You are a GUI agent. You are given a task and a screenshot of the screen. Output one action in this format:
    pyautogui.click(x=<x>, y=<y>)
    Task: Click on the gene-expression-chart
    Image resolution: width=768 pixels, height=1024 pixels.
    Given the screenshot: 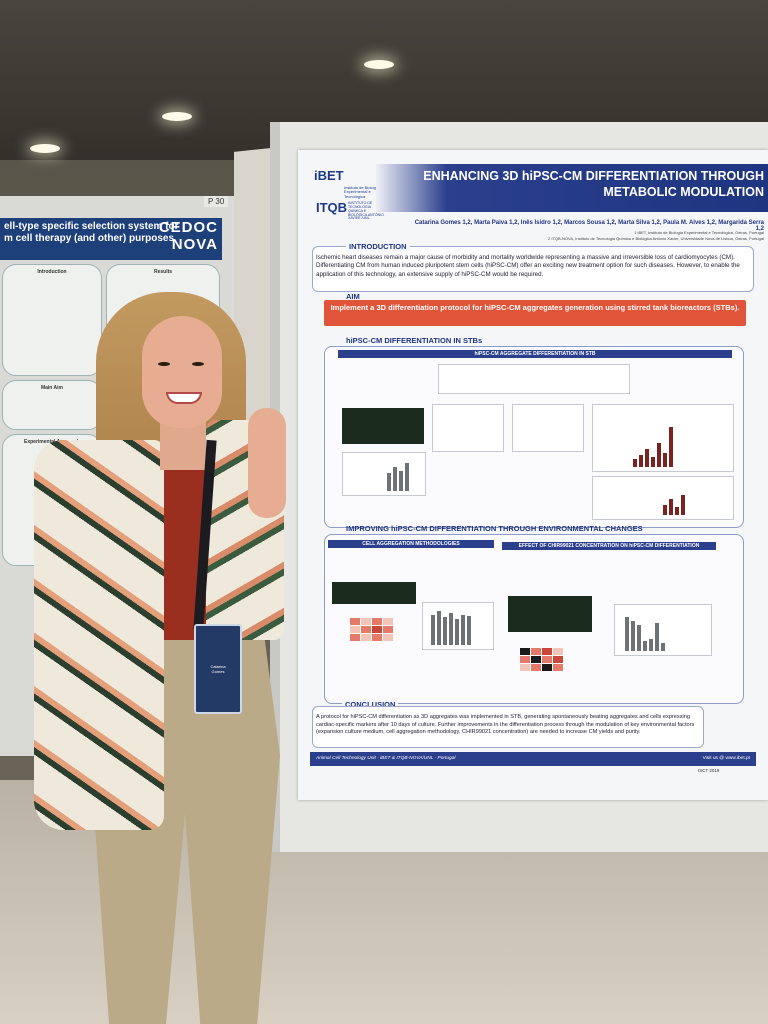 What is the action you would take?
    pyautogui.click(x=663, y=438)
    